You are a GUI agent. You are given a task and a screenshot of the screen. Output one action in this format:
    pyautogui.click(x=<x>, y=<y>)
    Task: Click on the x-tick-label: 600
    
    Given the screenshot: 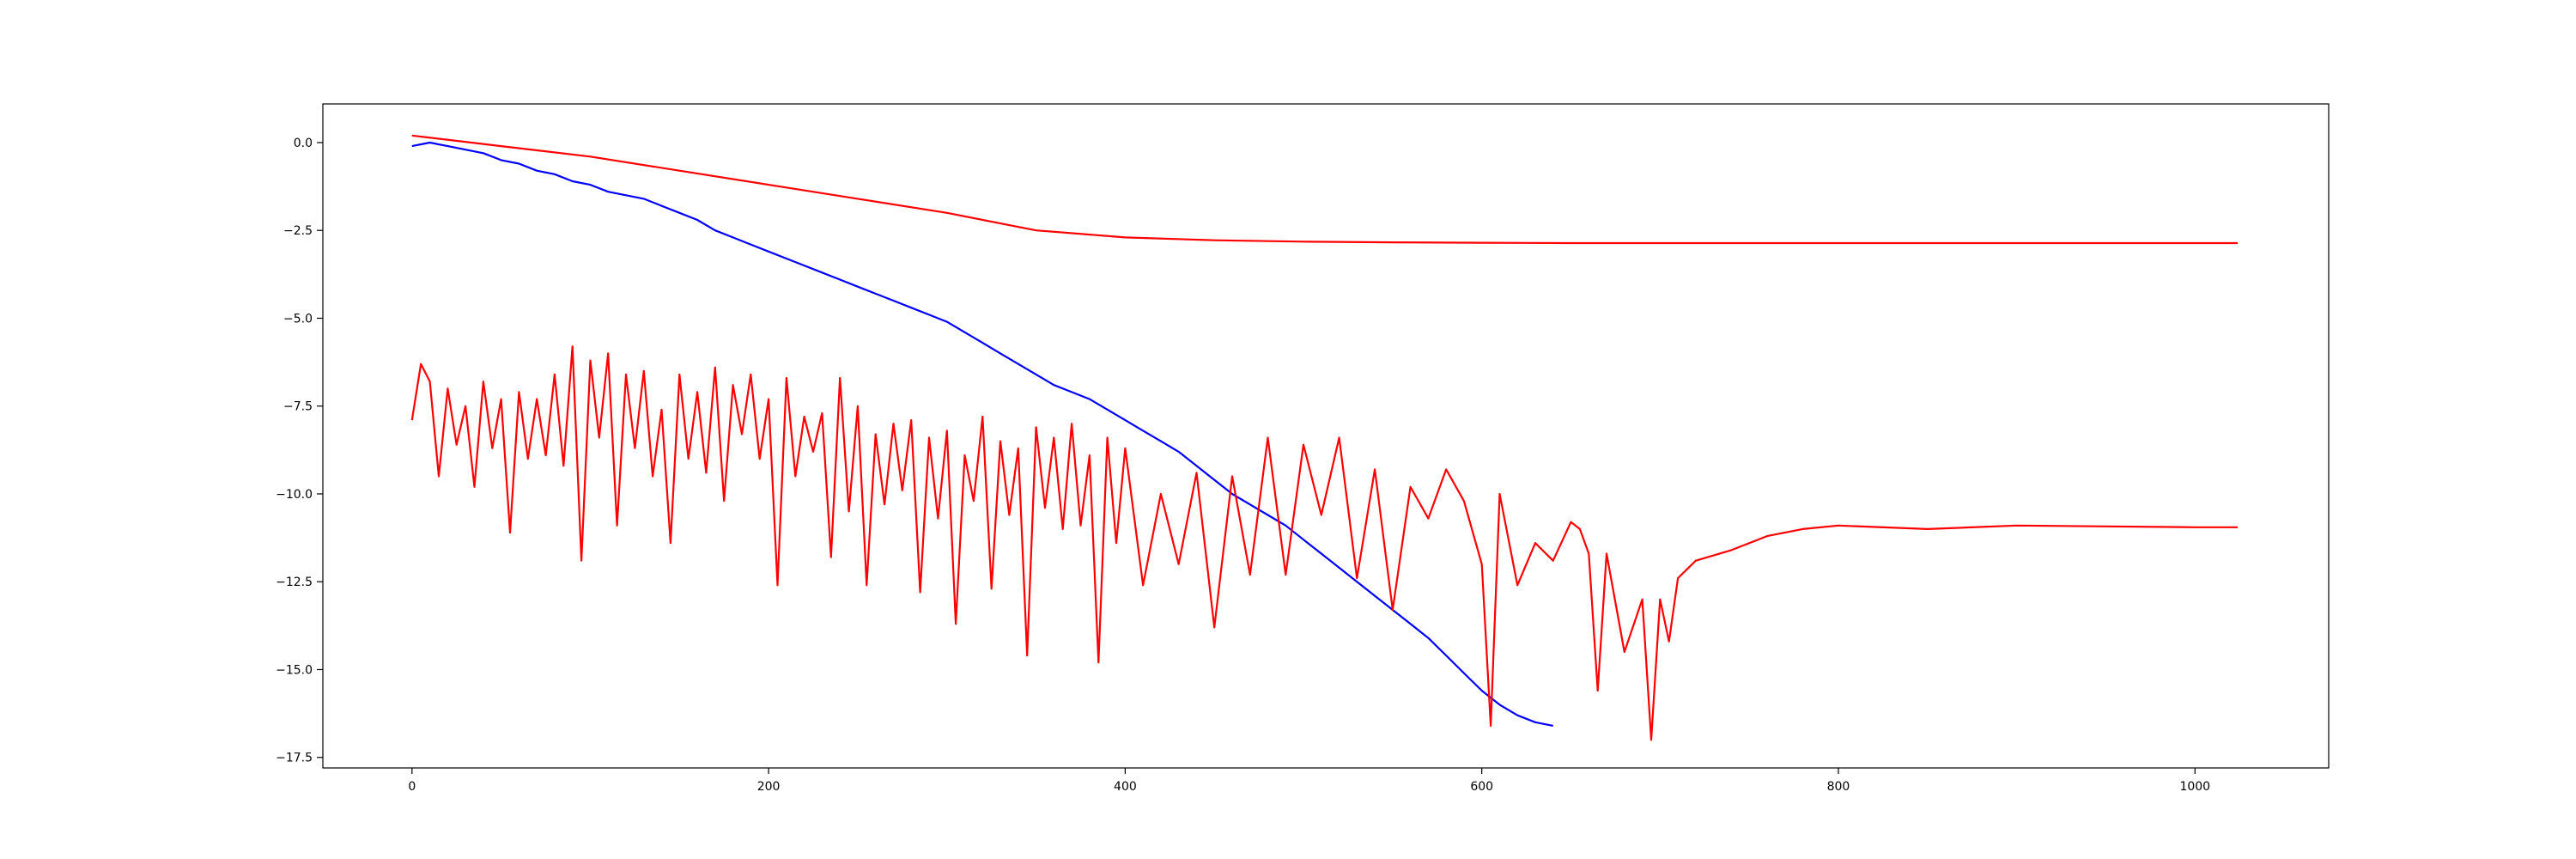 What is the action you would take?
    pyautogui.click(x=1481, y=787)
    